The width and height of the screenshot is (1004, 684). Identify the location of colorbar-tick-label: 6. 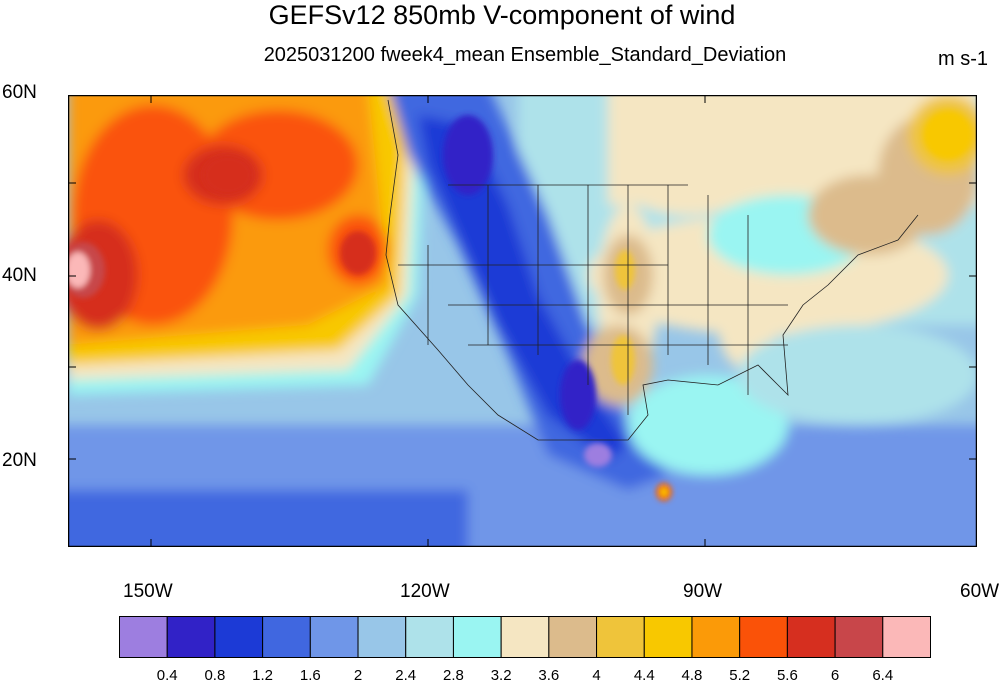
(835, 675).